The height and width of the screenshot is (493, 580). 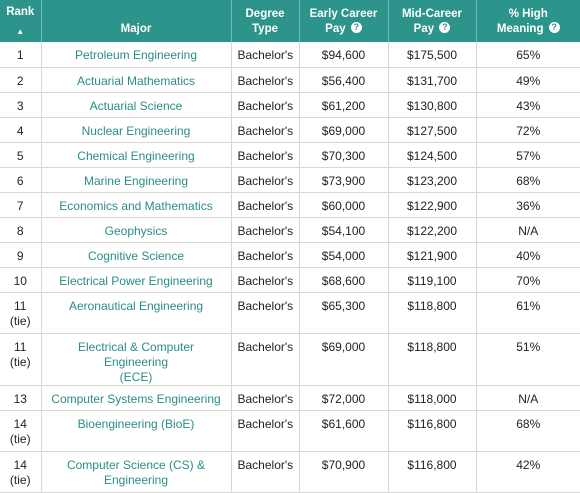 I want to click on early-header-line2: Pay, so click(x=335, y=28).